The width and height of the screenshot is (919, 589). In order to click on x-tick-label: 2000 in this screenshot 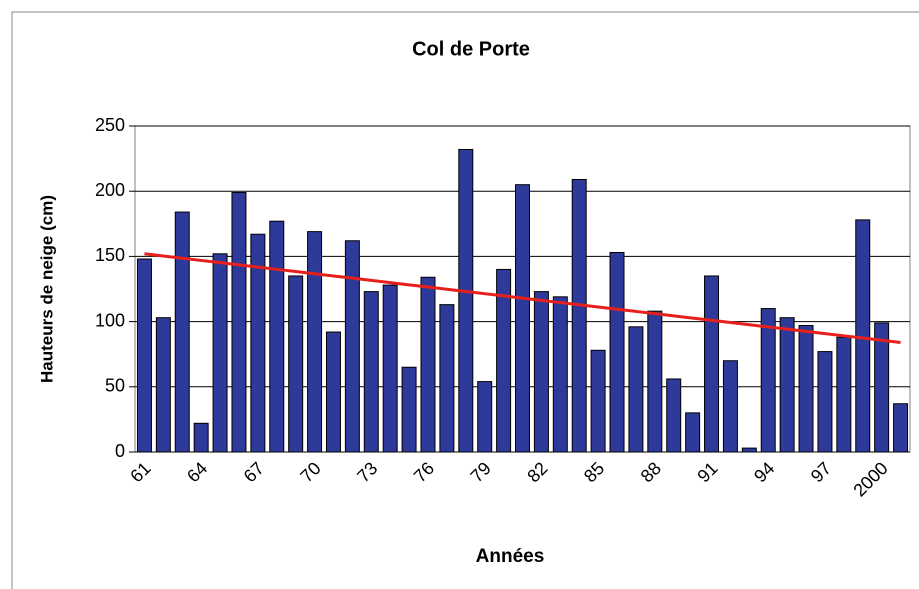, I will do `click(870, 479)`.